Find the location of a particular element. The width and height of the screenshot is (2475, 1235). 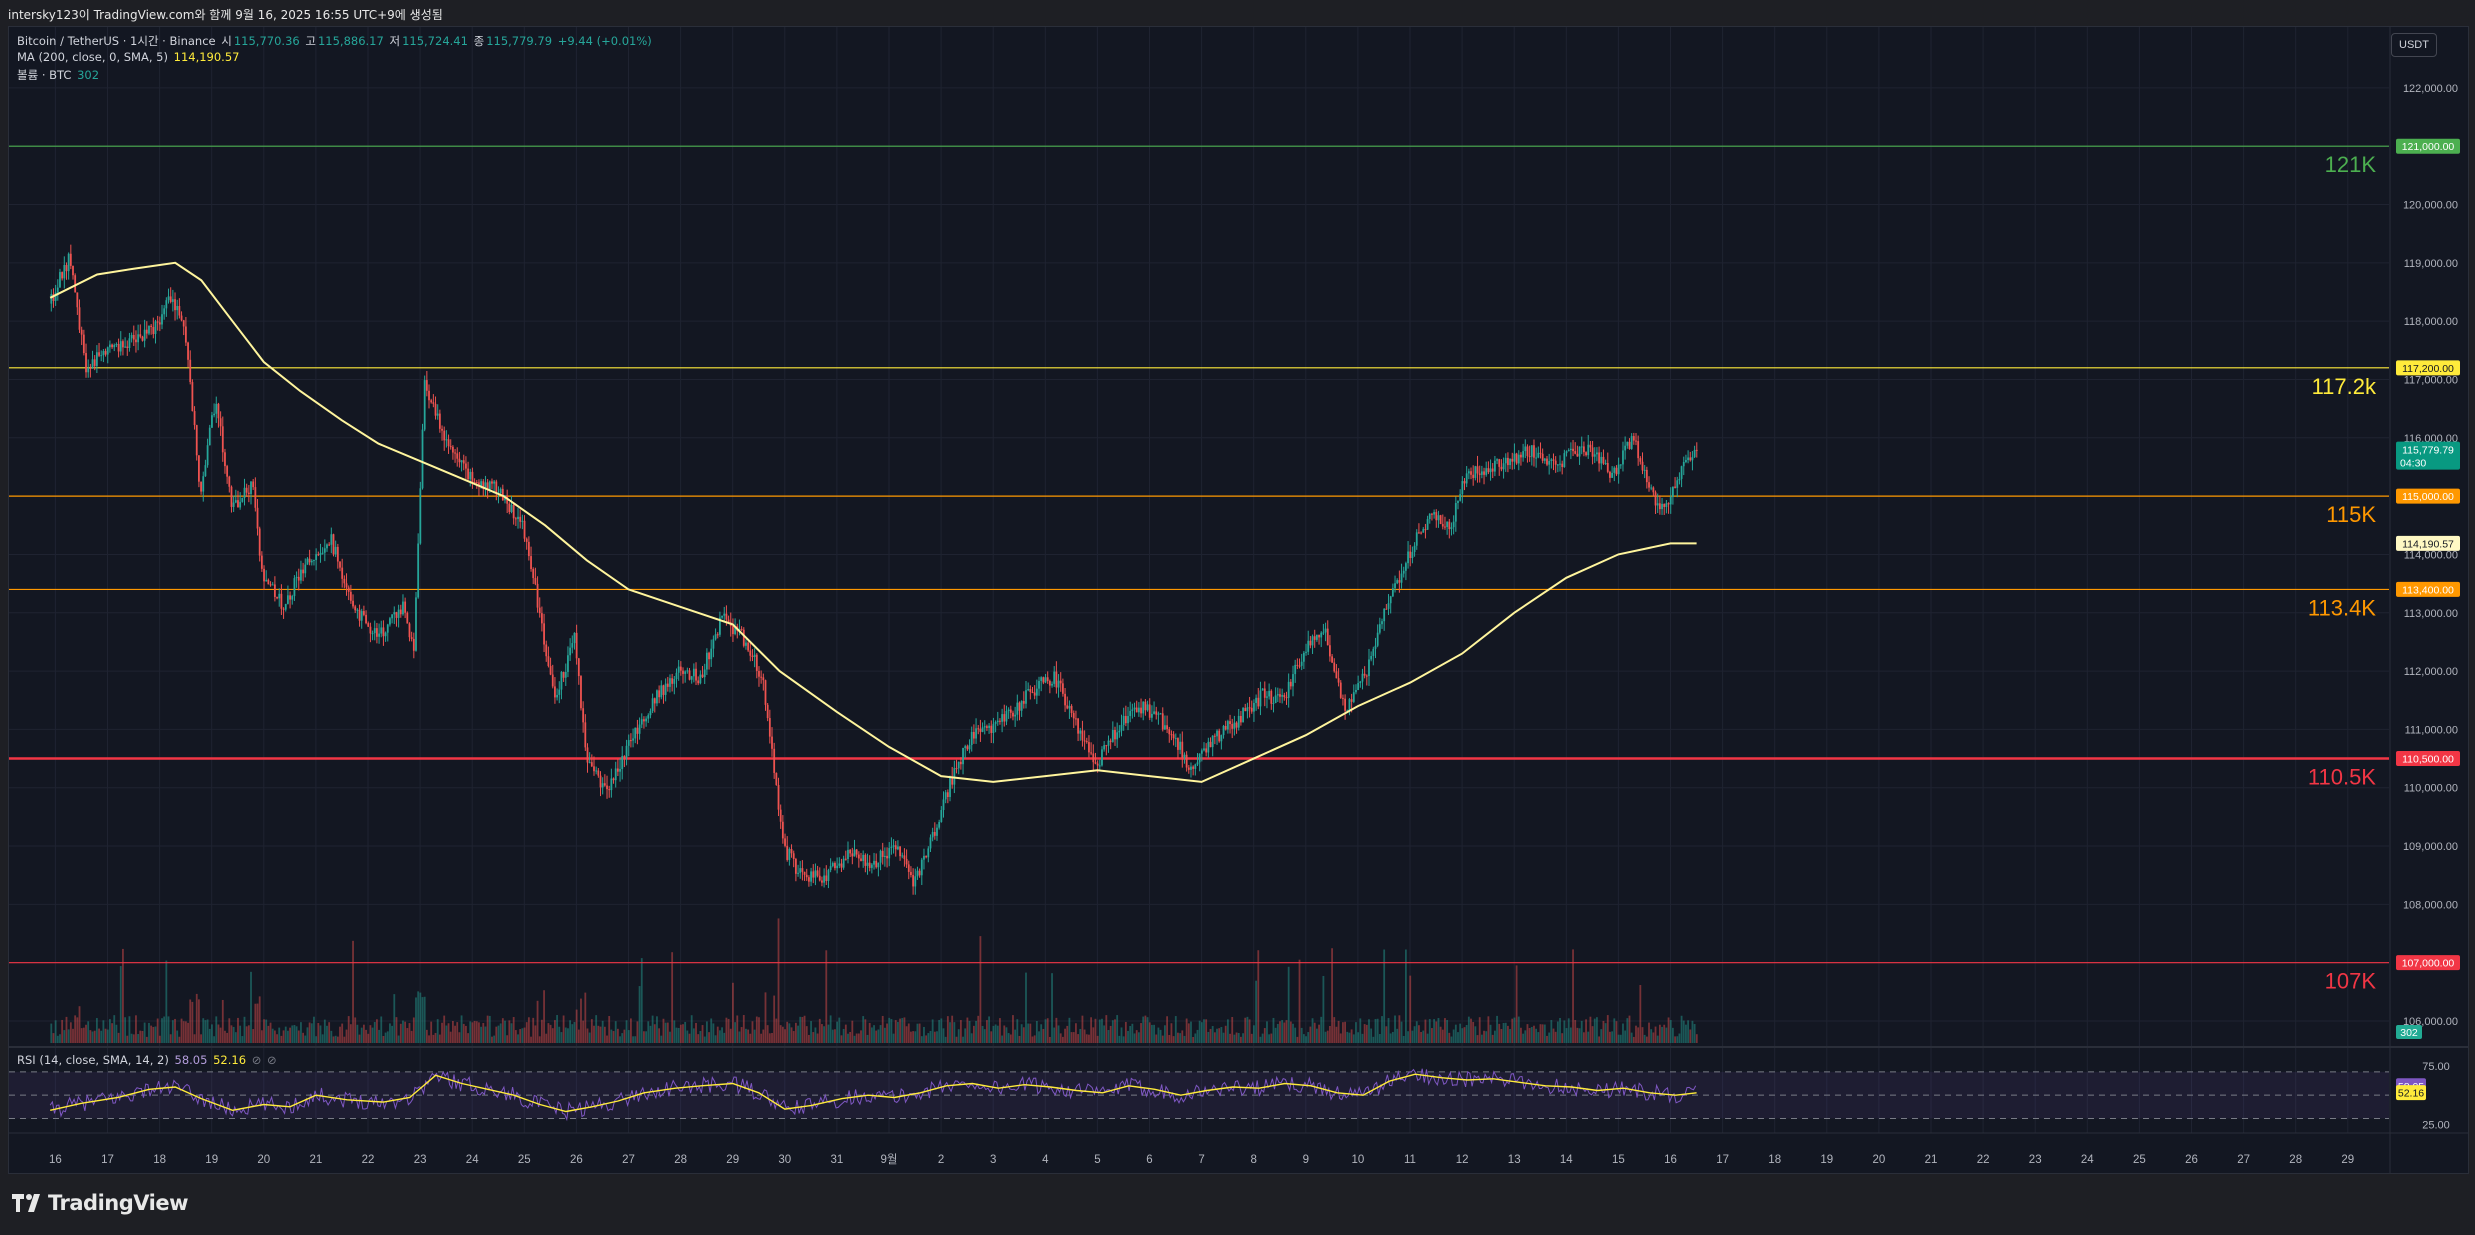

rsi-label: RSI (14, close, SMA, 14, 2) is located at coordinates (93, 1060).